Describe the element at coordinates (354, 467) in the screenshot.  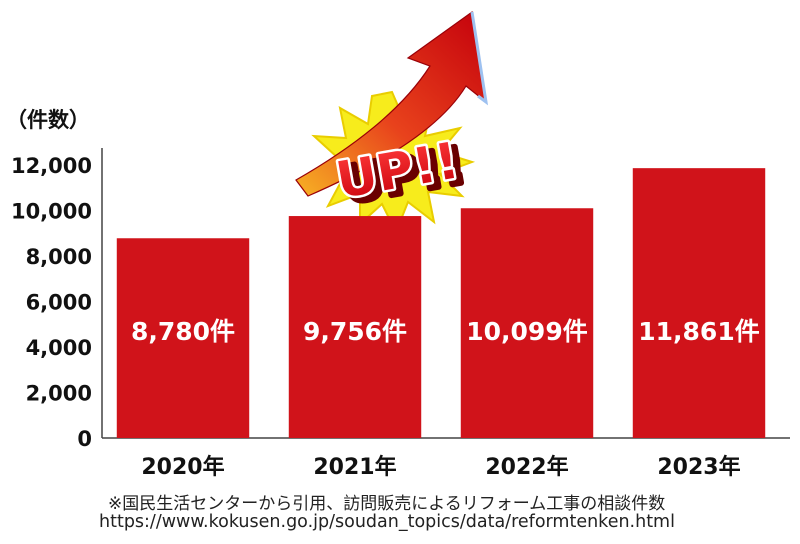
I see `x-tick-label: 2021年` at that location.